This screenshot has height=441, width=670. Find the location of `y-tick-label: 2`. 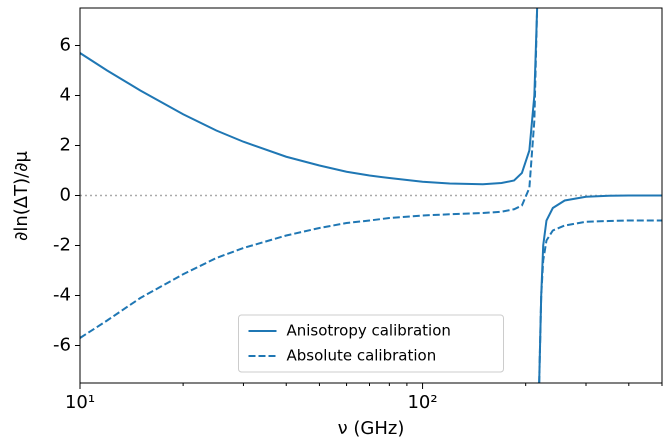

y-tick-label: 2 is located at coordinates (65, 145).